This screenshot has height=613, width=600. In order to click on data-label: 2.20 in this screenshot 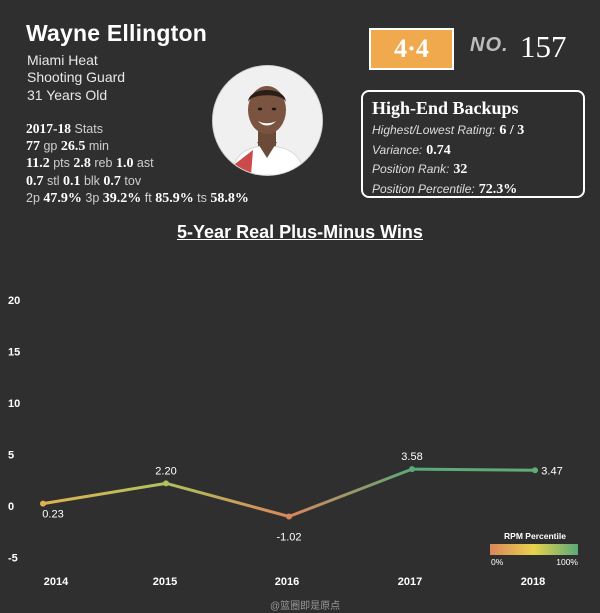, I will do `click(165, 471)`.